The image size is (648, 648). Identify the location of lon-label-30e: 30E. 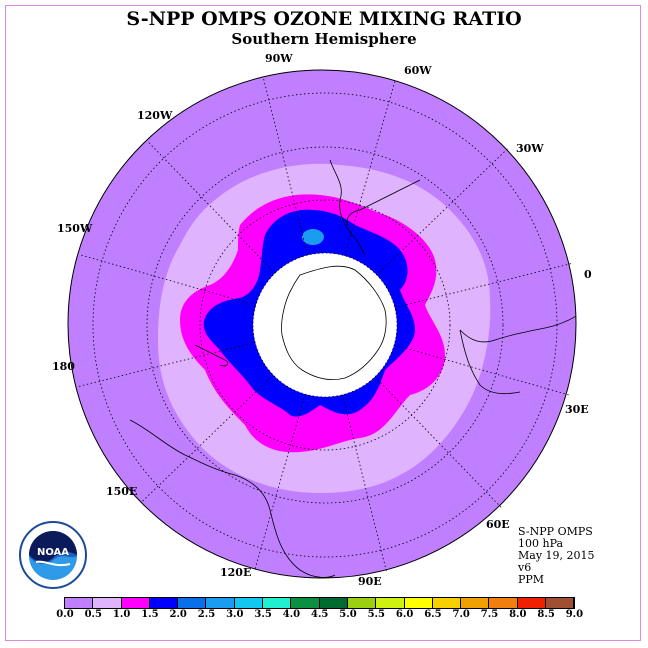
(577, 409).